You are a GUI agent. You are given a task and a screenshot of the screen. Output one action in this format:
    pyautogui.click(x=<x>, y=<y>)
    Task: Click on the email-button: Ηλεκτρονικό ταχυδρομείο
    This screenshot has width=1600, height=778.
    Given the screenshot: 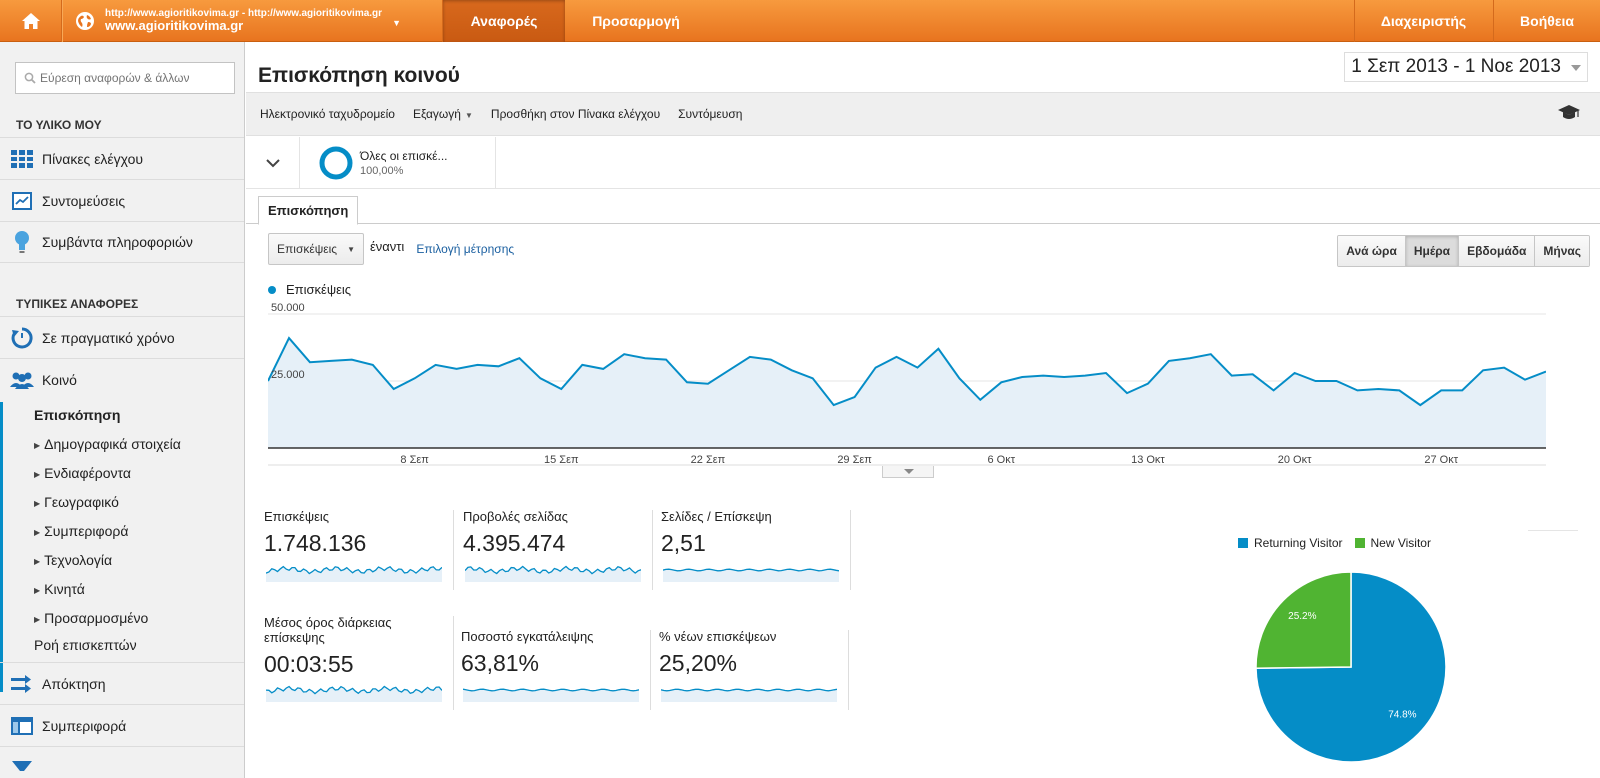 What is the action you would take?
    pyautogui.click(x=327, y=114)
    